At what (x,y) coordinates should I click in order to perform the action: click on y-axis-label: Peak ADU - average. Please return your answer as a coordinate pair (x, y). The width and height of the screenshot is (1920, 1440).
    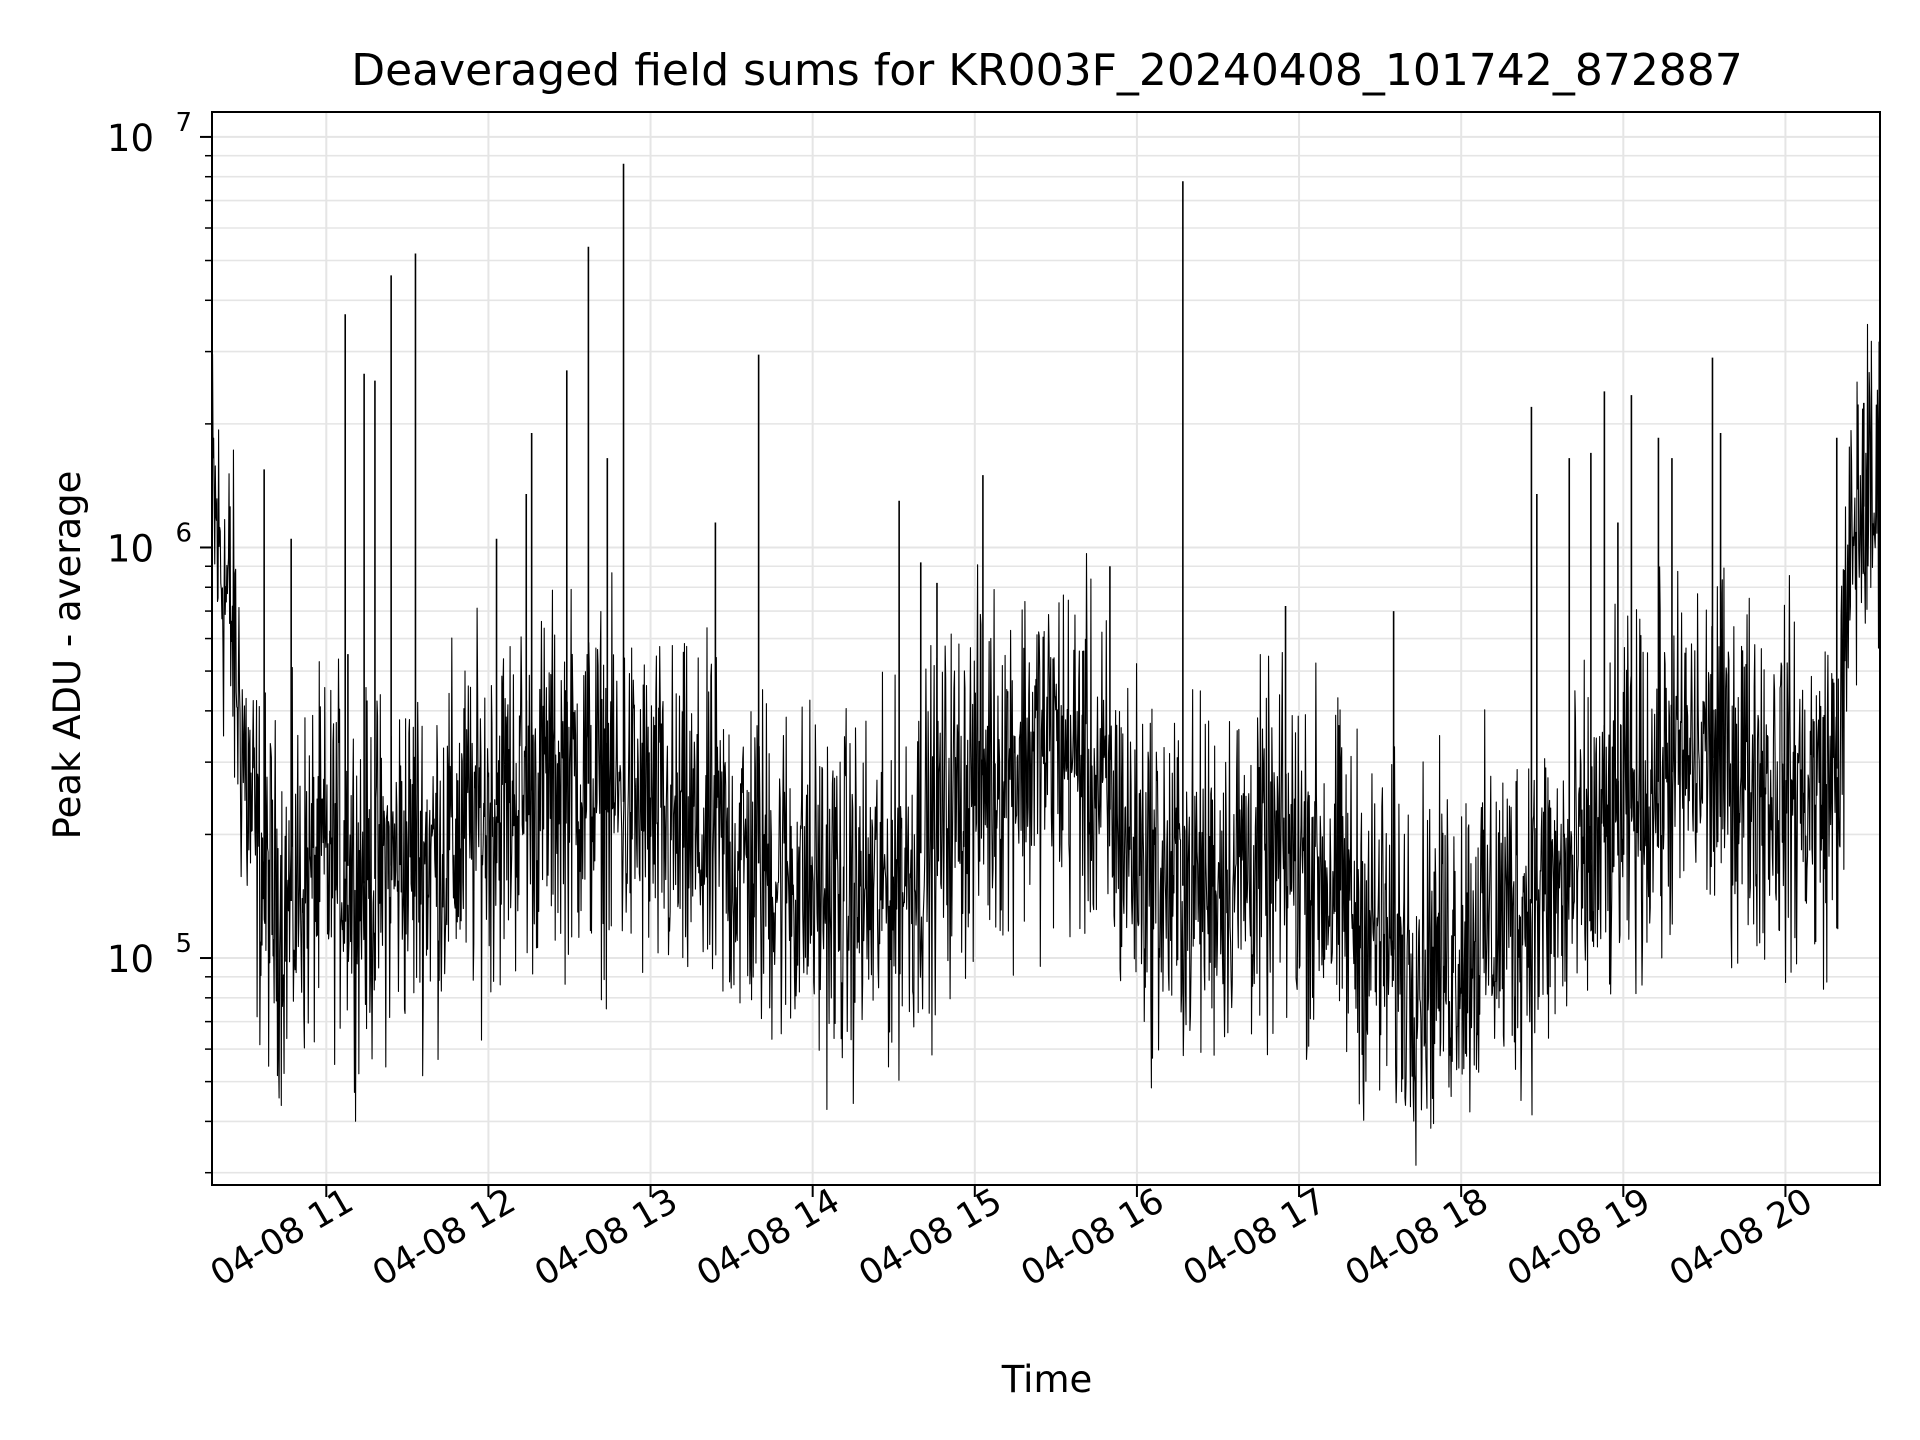
    Looking at the image, I should click on (67, 655).